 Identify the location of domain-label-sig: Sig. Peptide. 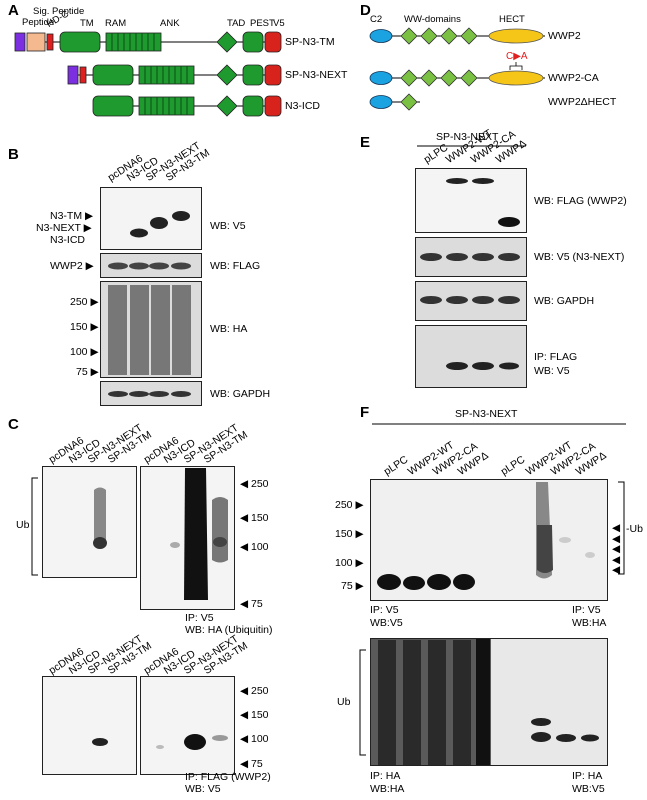
(59, 11).